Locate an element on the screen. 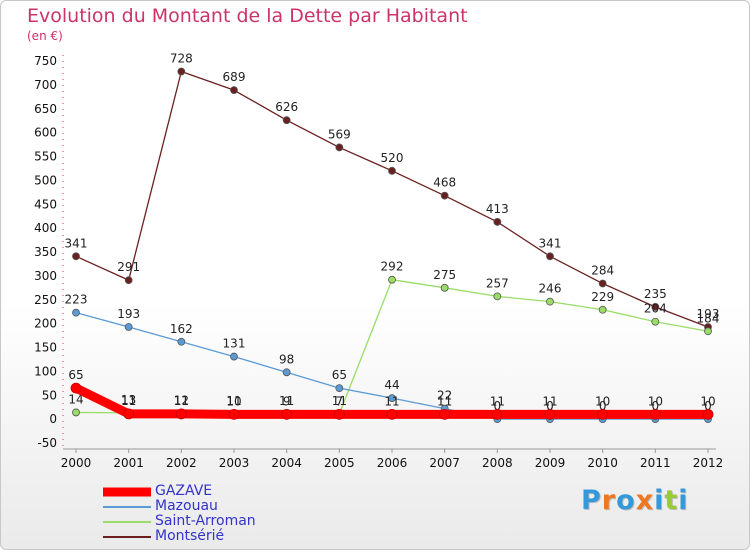 This screenshot has height=550, width=750. data-label-saint-arroman: 11 is located at coordinates (233, 401).